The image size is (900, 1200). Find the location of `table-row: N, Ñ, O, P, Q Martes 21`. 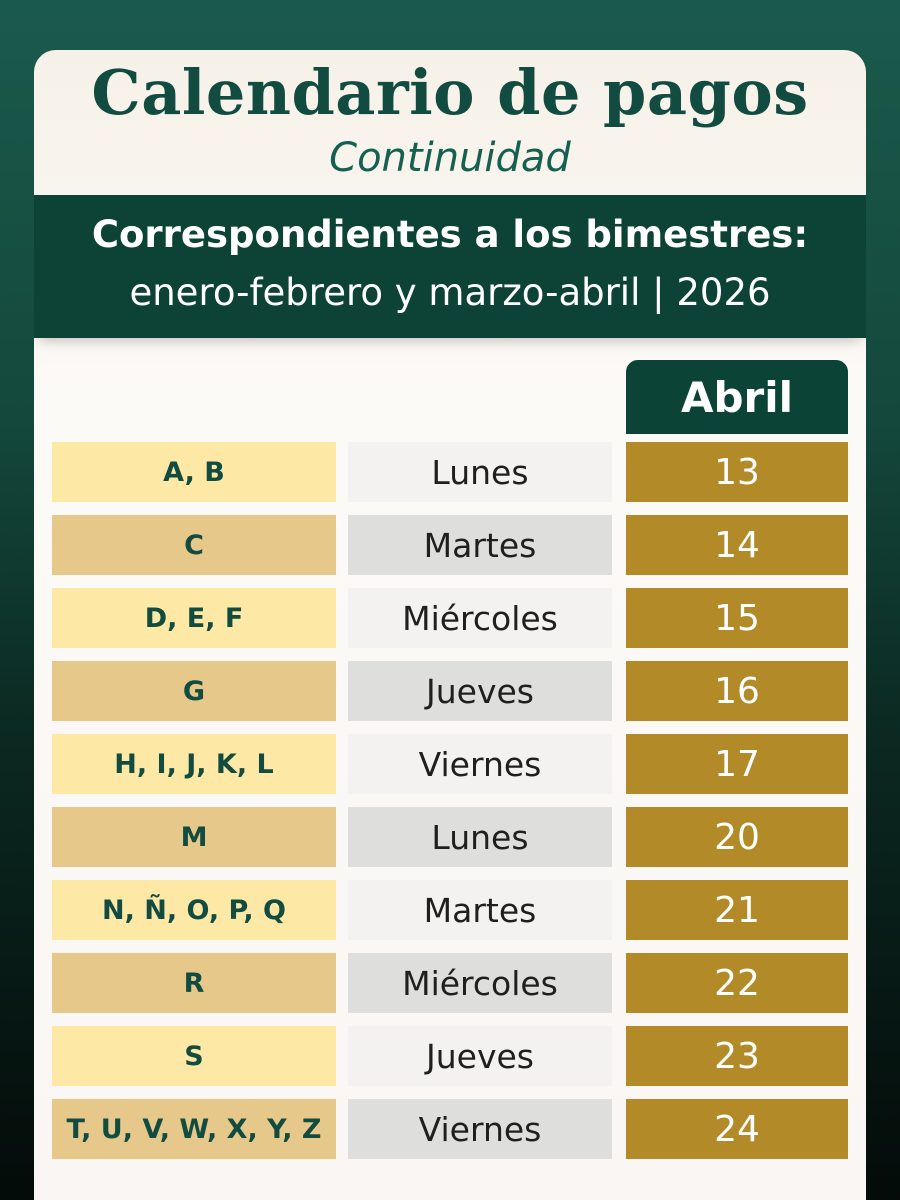

table-row: N, Ñ, O, P, Q Martes 21 is located at coordinates (450, 910).